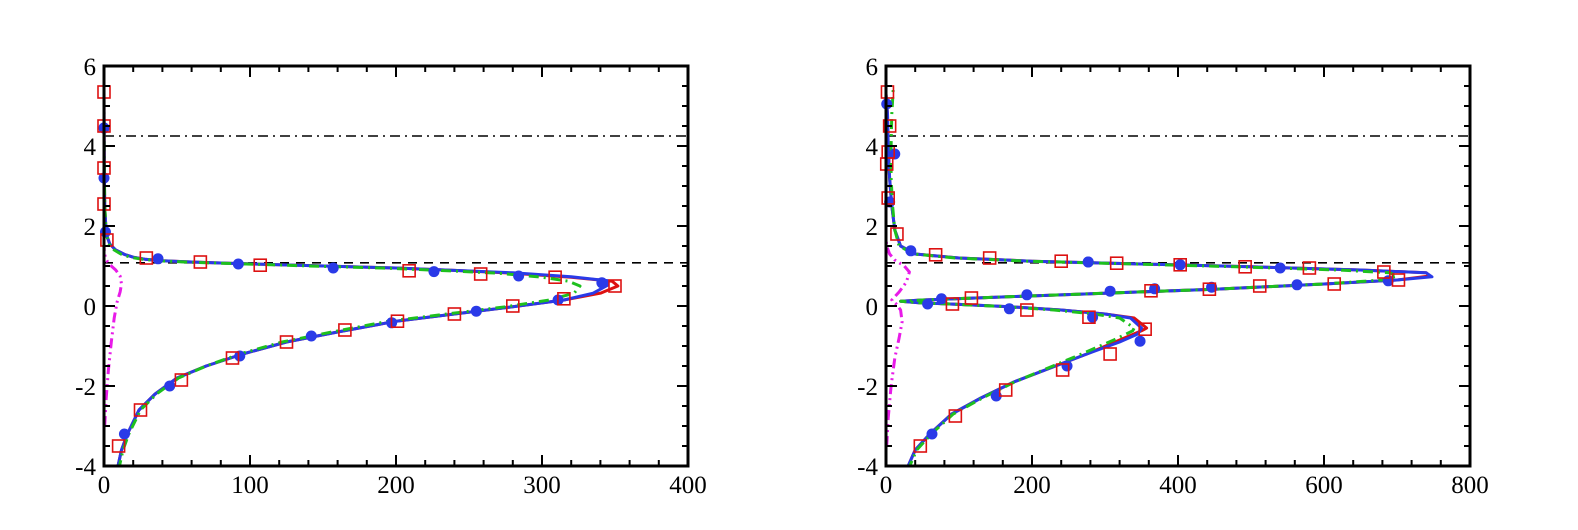 The width and height of the screenshot is (1578, 530). I want to click on x-tick-label: 800, so click(1470, 485).